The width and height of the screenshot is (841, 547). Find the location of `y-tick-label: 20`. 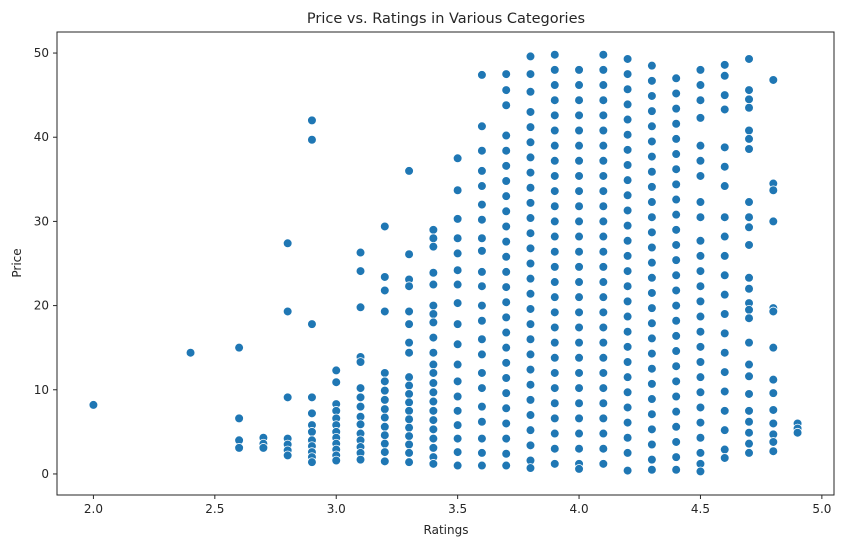

y-tick-label: 20 is located at coordinates (41, 306).